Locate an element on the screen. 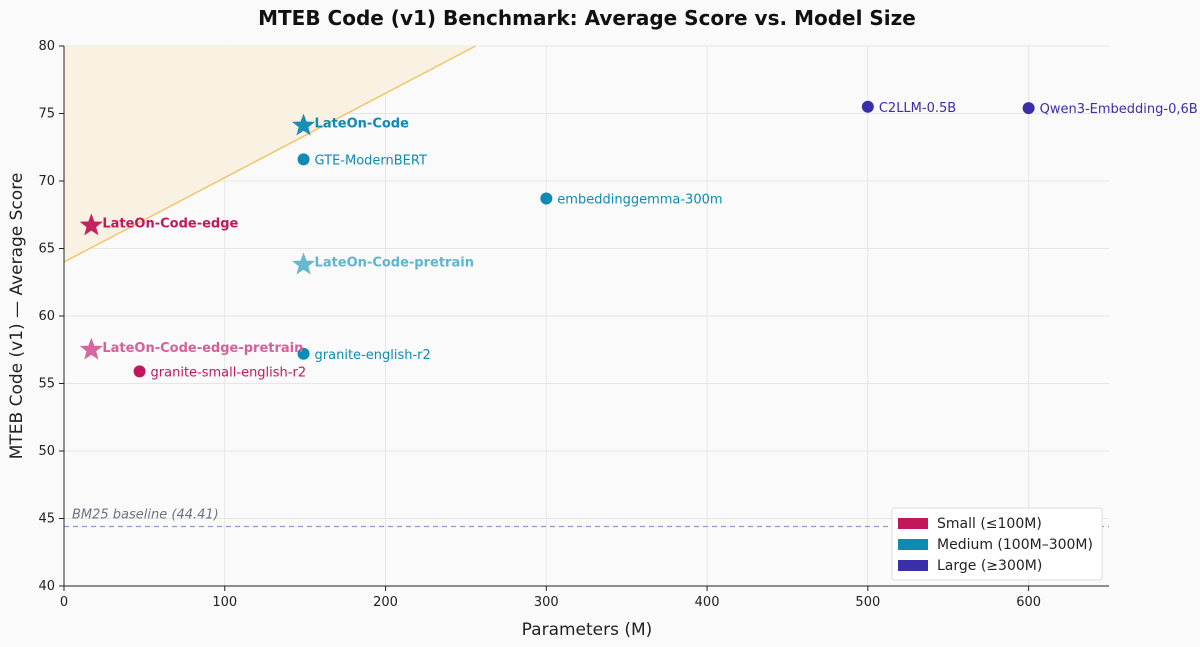 Image resolution: width=1200 pixels, height=647 pixels. y-axis-title: MTEB Code (v1) — Average Score is located at coordinates (17, 316).